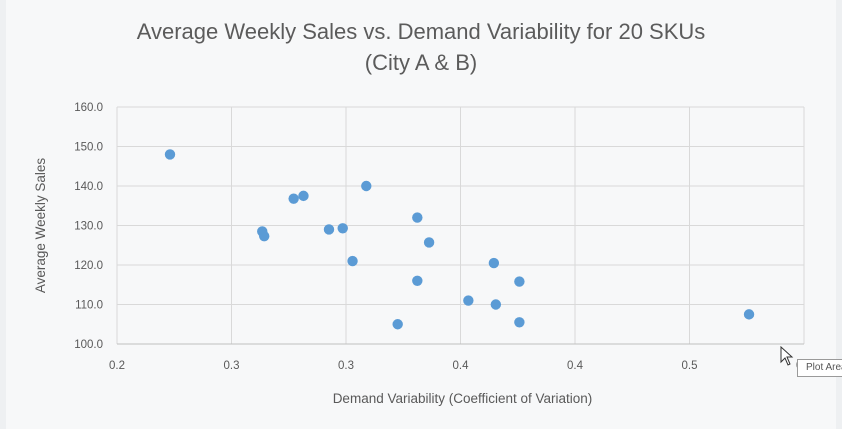 The width and height of the screenshot is (842, 429). Describe the element at coordinates (88, 148) in the screenshot. I see `y-tick-label: 150.0` at that location.